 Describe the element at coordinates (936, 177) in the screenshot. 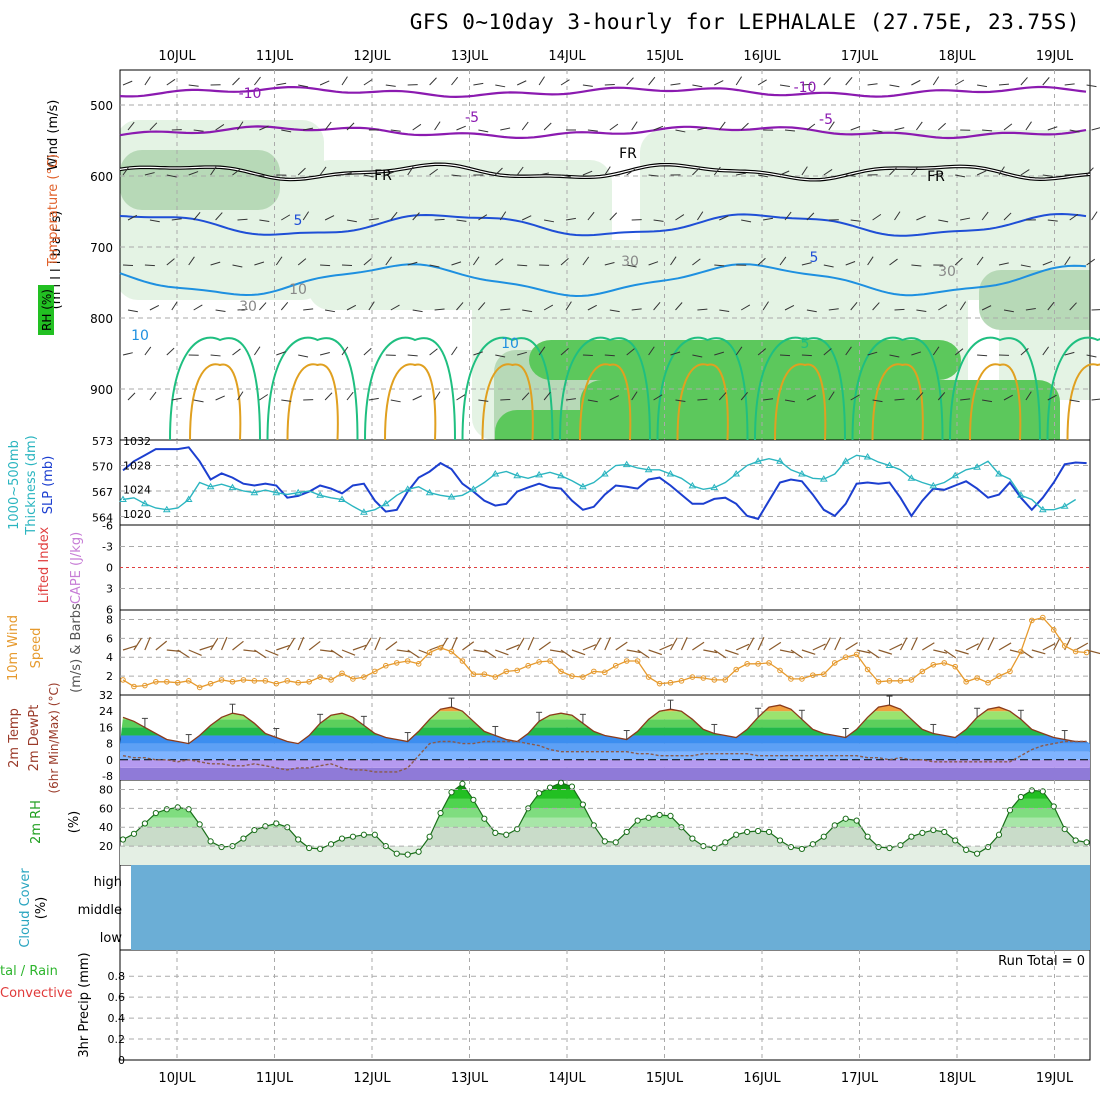

I see `contour-label: FR` at that location.